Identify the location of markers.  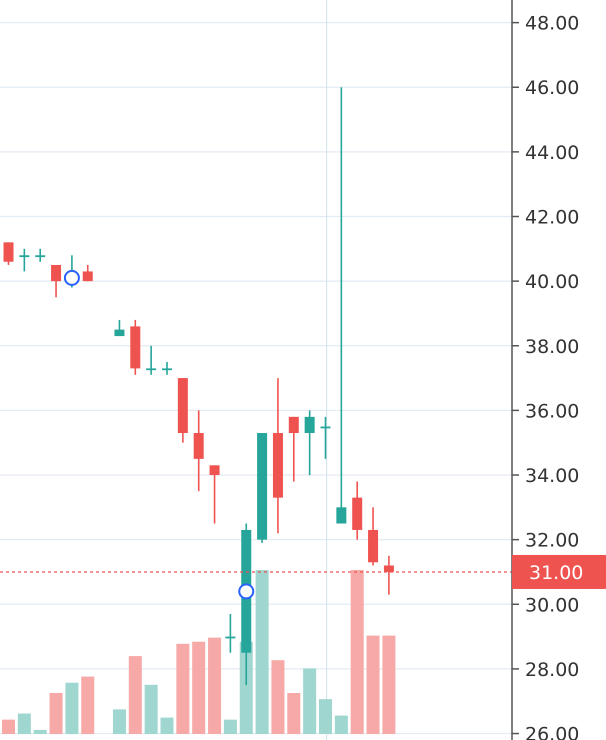
(159, 434).